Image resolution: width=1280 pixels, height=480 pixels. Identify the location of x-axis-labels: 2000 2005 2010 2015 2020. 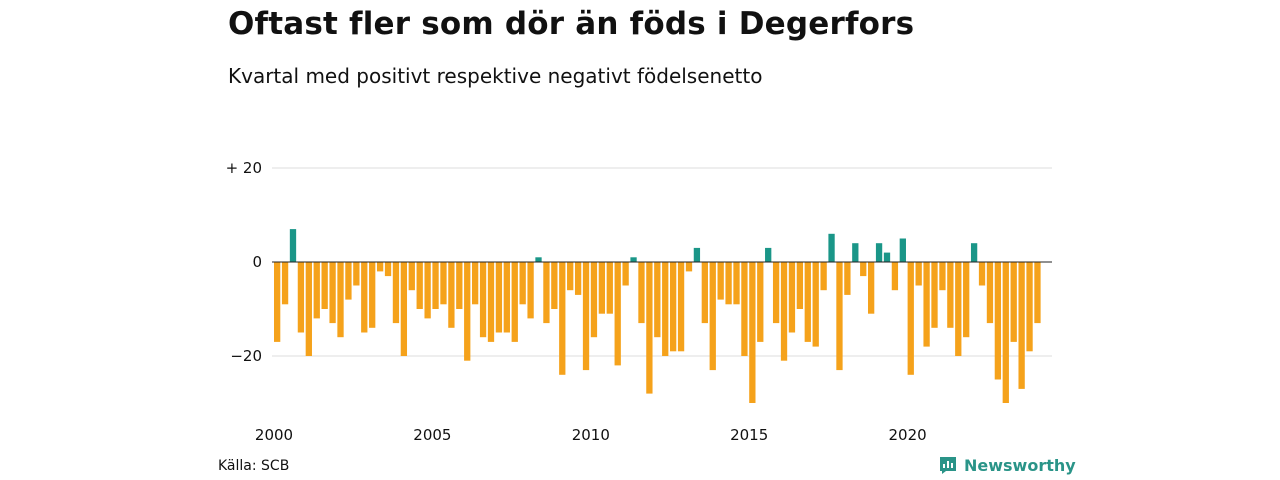
(591, 435).